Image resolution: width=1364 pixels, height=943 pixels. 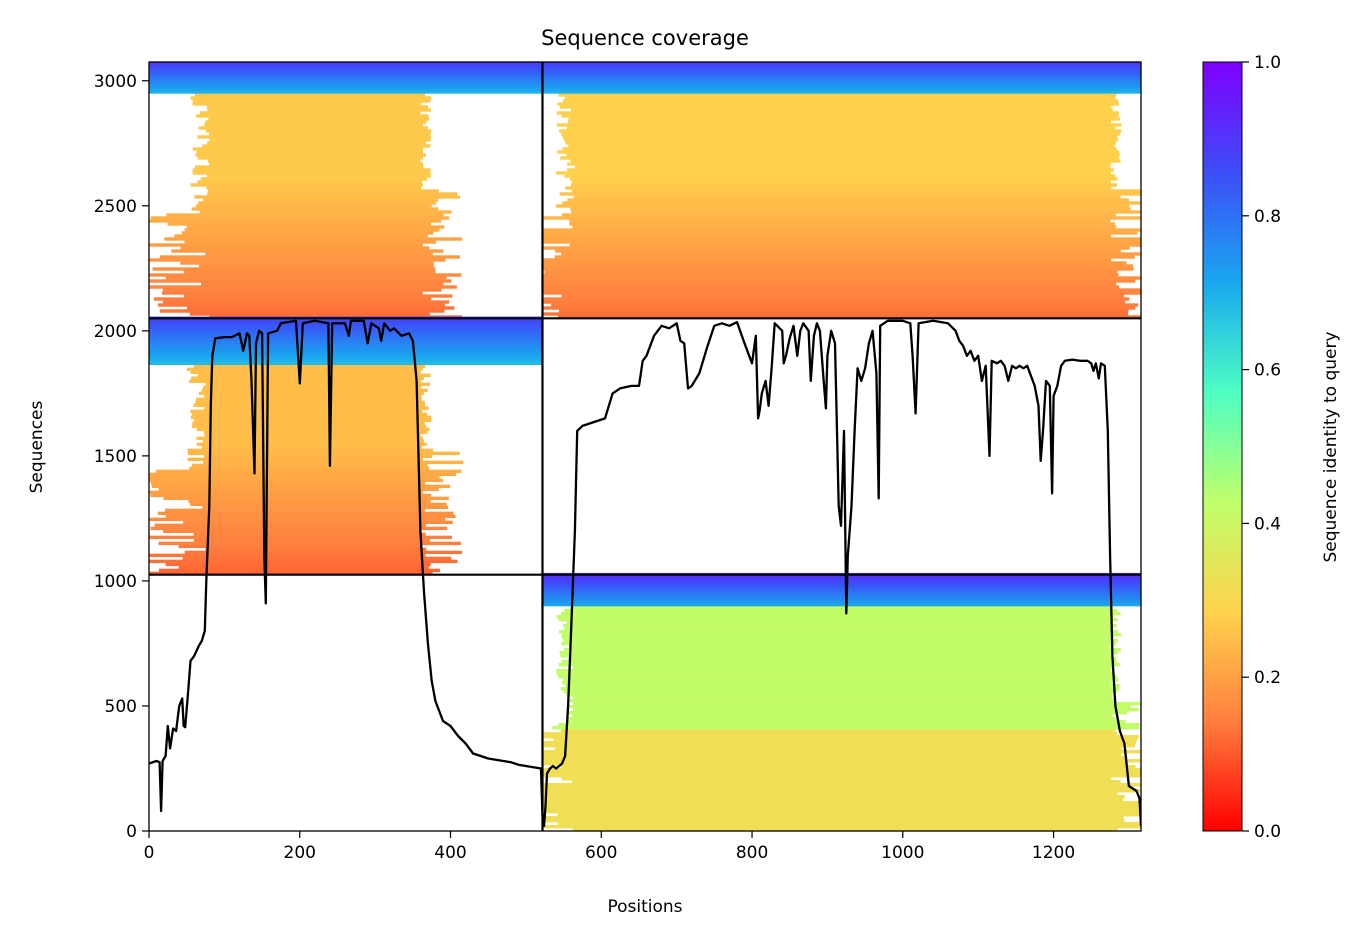 What do you see at coordinates (644, 907) in the screenshot?
I see `x-axis-label: Positions` at bounding box center [644, 907].